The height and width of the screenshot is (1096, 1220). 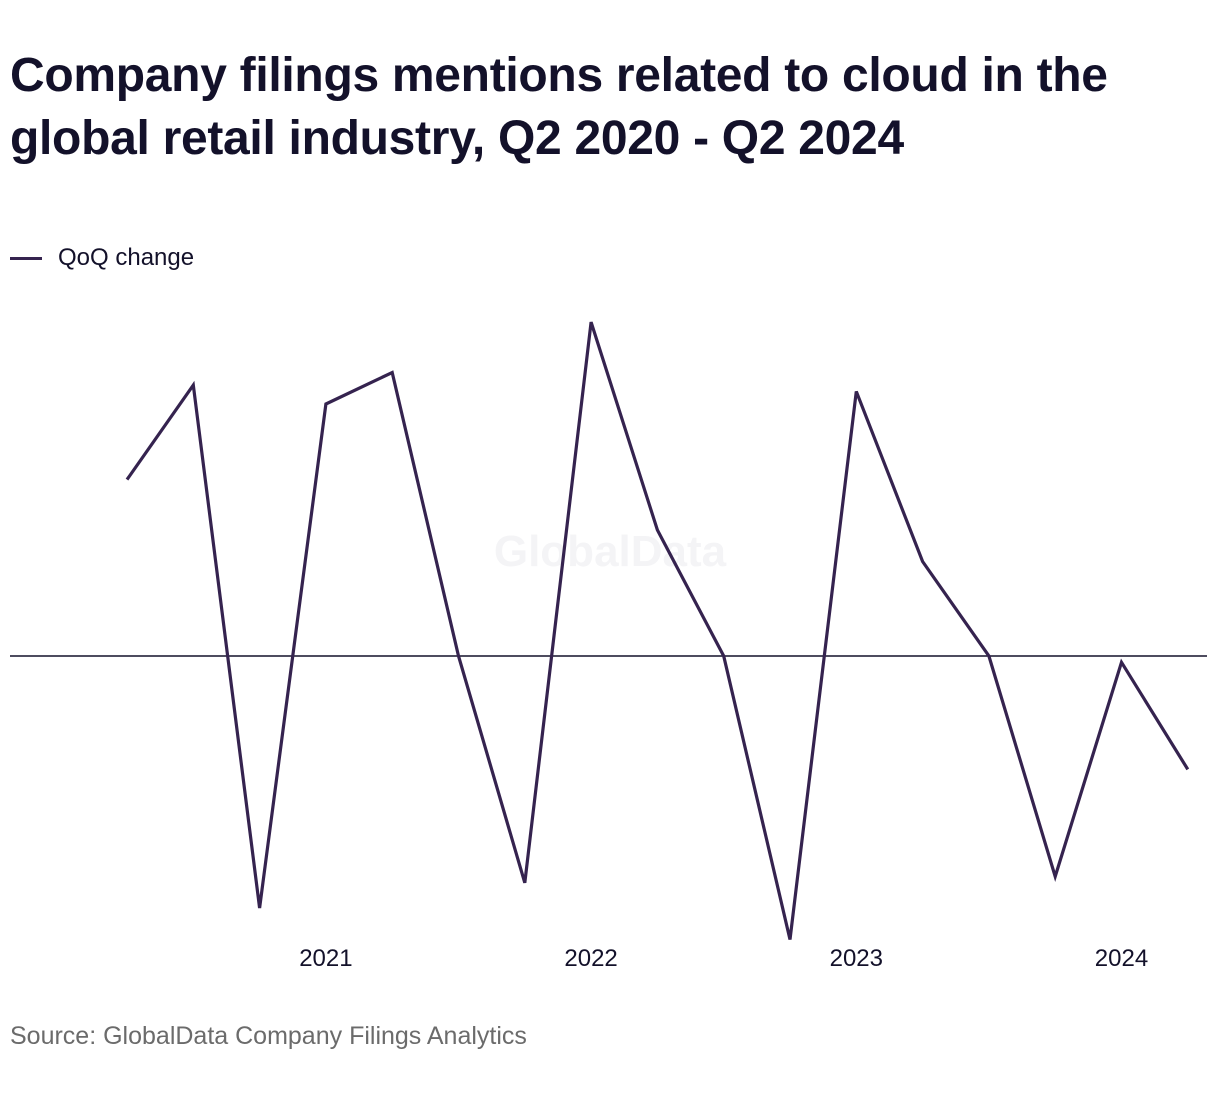 What do you see at coordinates (610, 551) in the screenshot?
I see `watermark: GlobalData` at bounding box center [610, 551].